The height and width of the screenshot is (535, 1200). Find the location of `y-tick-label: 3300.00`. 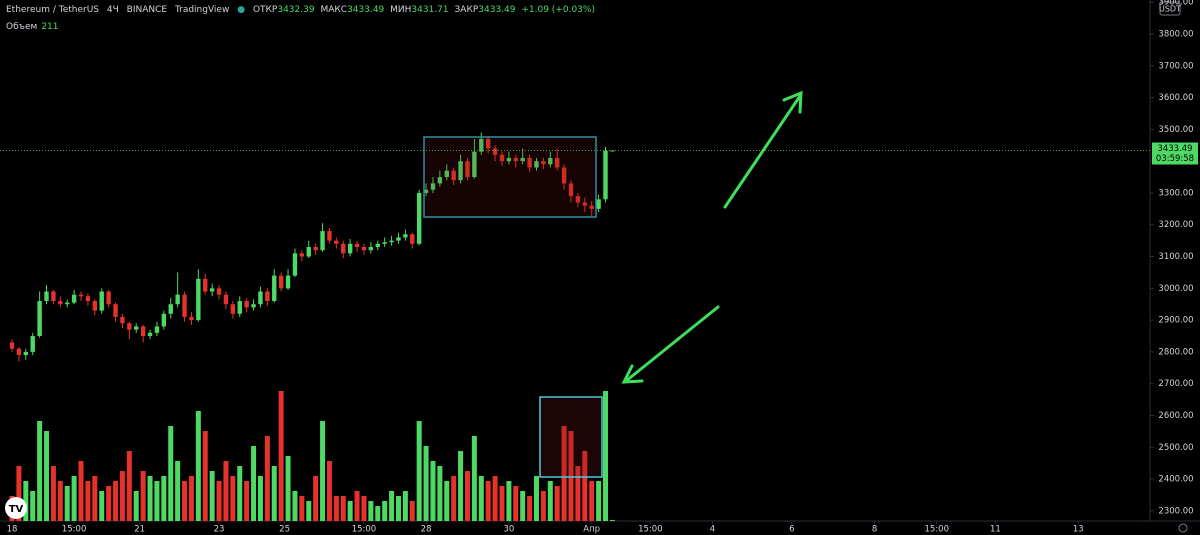

y-tick-label: 3300.00 is located at coordinates (1175, 193).